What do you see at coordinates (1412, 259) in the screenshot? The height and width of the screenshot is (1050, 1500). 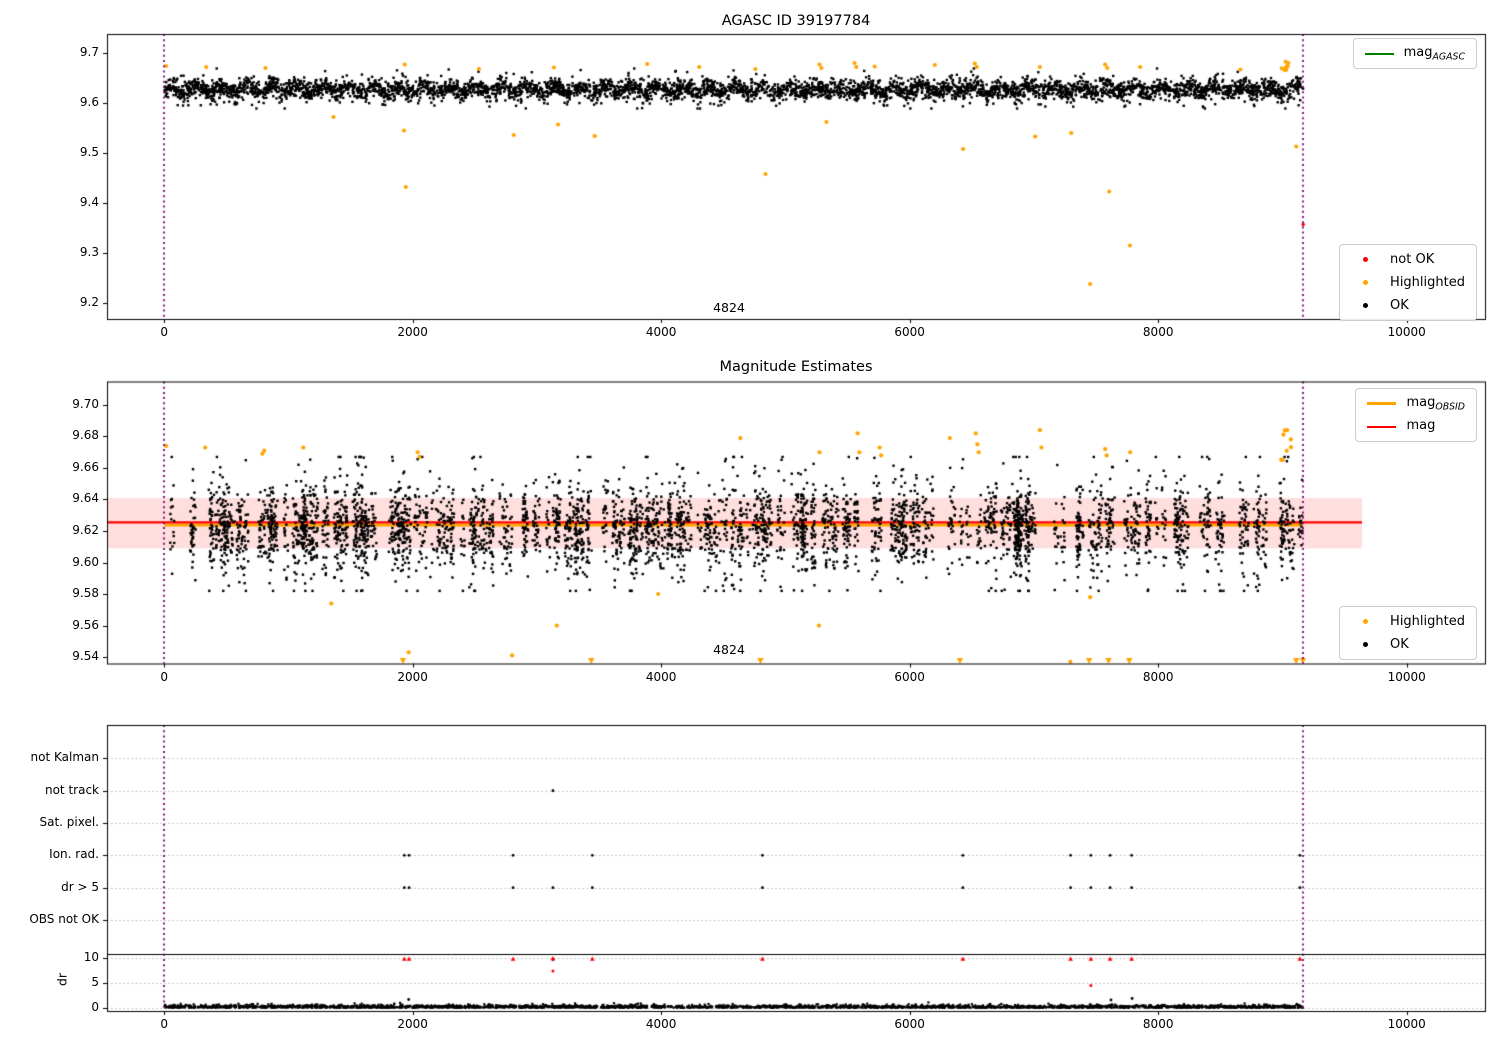 I see `legend-label: not OK` at bounding box center [1412, 259].